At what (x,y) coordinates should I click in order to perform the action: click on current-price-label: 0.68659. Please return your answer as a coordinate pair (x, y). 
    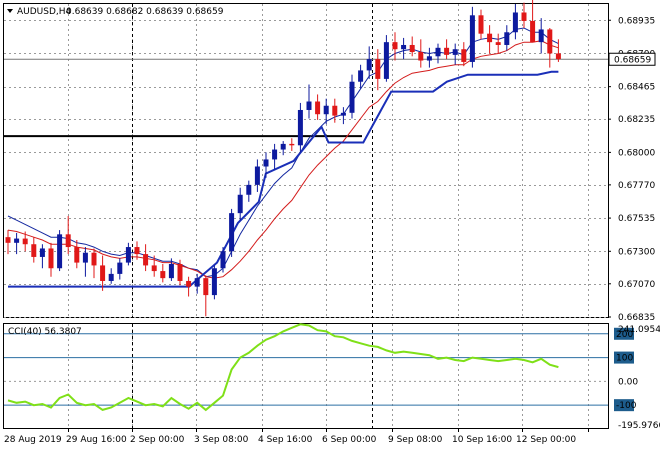
    Looking at the image, I should click on (632, 60).